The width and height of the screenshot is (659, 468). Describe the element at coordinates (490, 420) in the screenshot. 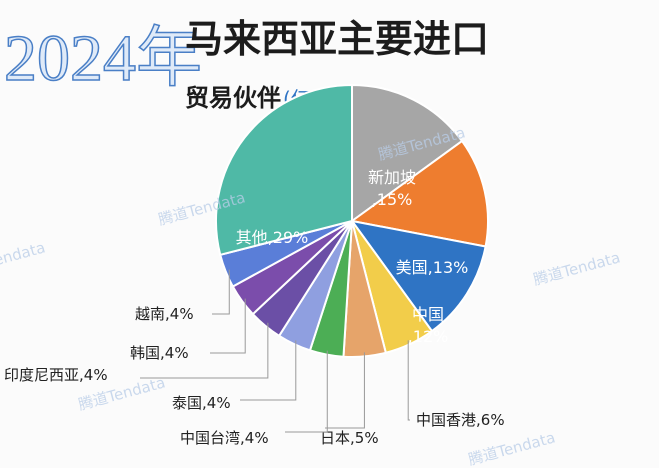

I see `value-label: ,6%` at that location.